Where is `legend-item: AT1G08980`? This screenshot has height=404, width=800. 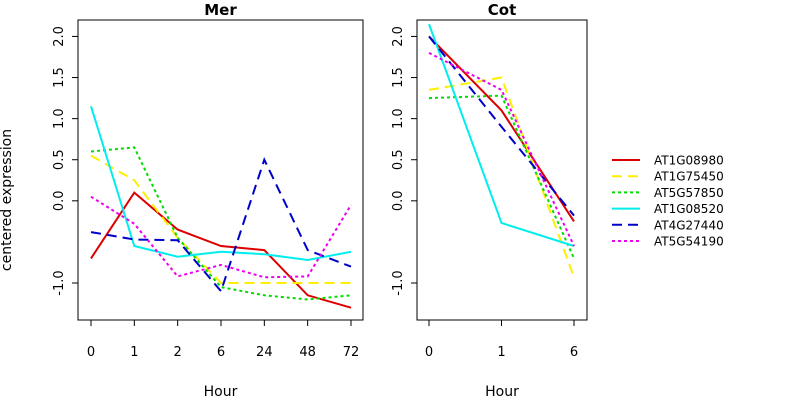 legend-item: AT1G08980 is located at coordinates (668, 161).